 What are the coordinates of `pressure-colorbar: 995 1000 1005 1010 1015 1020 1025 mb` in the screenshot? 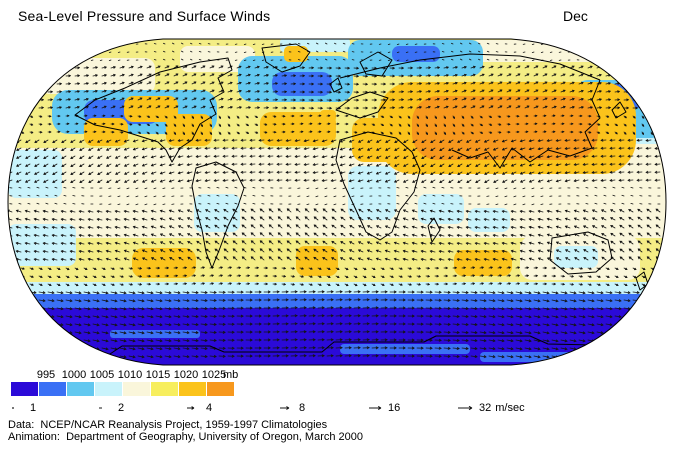 It's located at (141, 382).